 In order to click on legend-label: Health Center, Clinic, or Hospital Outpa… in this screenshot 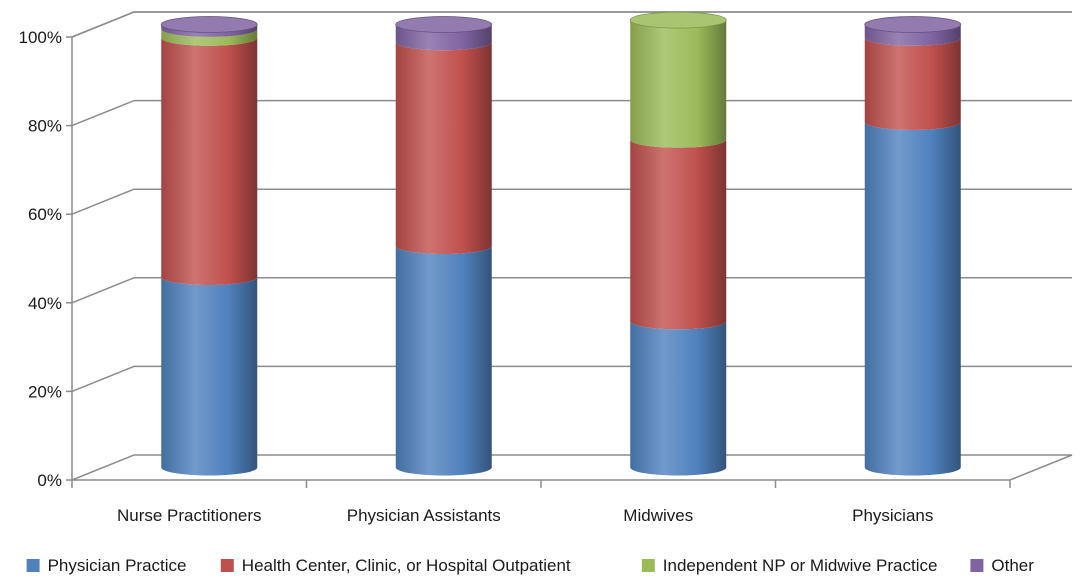, I will do `click(406, 565)`.